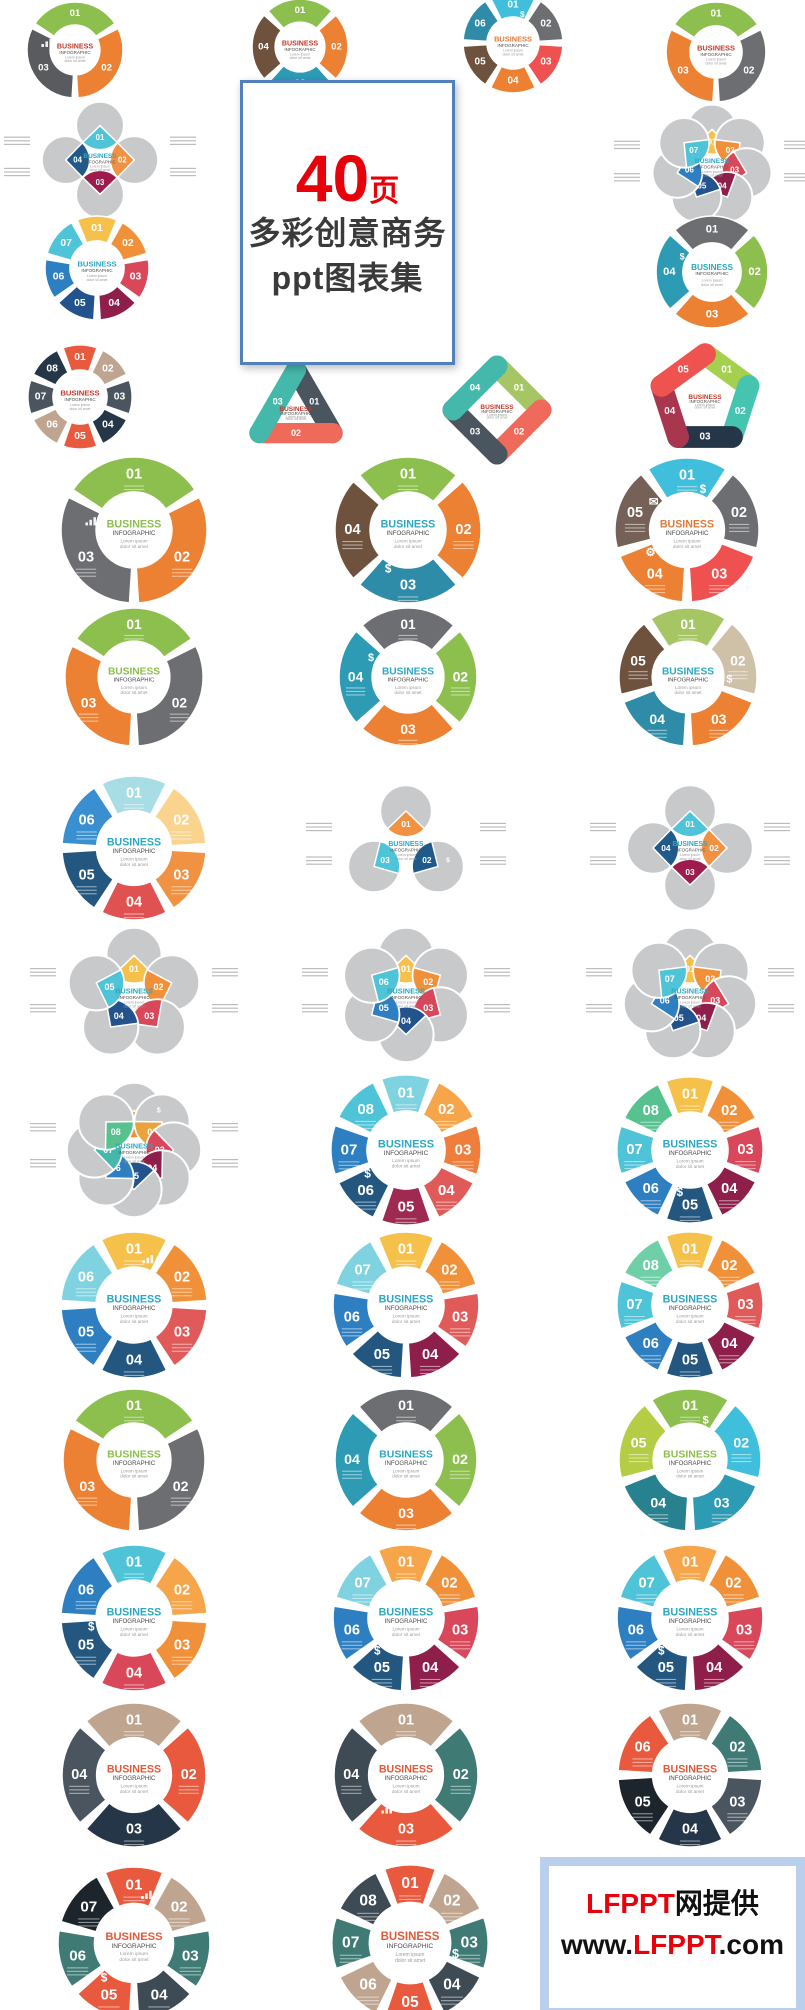 This screenshot has height=2010, width=805. Describe the element at coordinates (672, 1945) in the screenshot. I see `watermark-url: www.LFPPT.com` at that location.